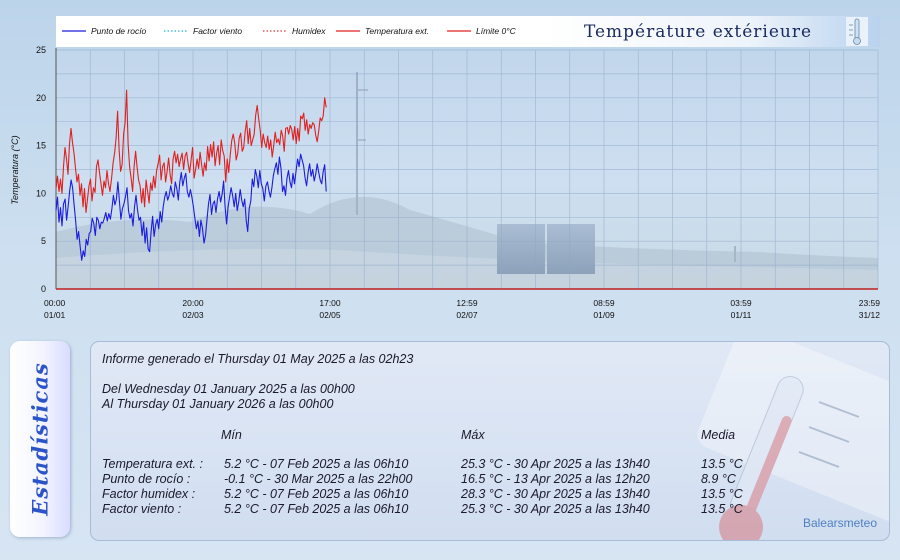  What do you see at coordinates (41, 146) in the screenshot?
I see `y-tick-label: 15` at bounding box center [41, 146].